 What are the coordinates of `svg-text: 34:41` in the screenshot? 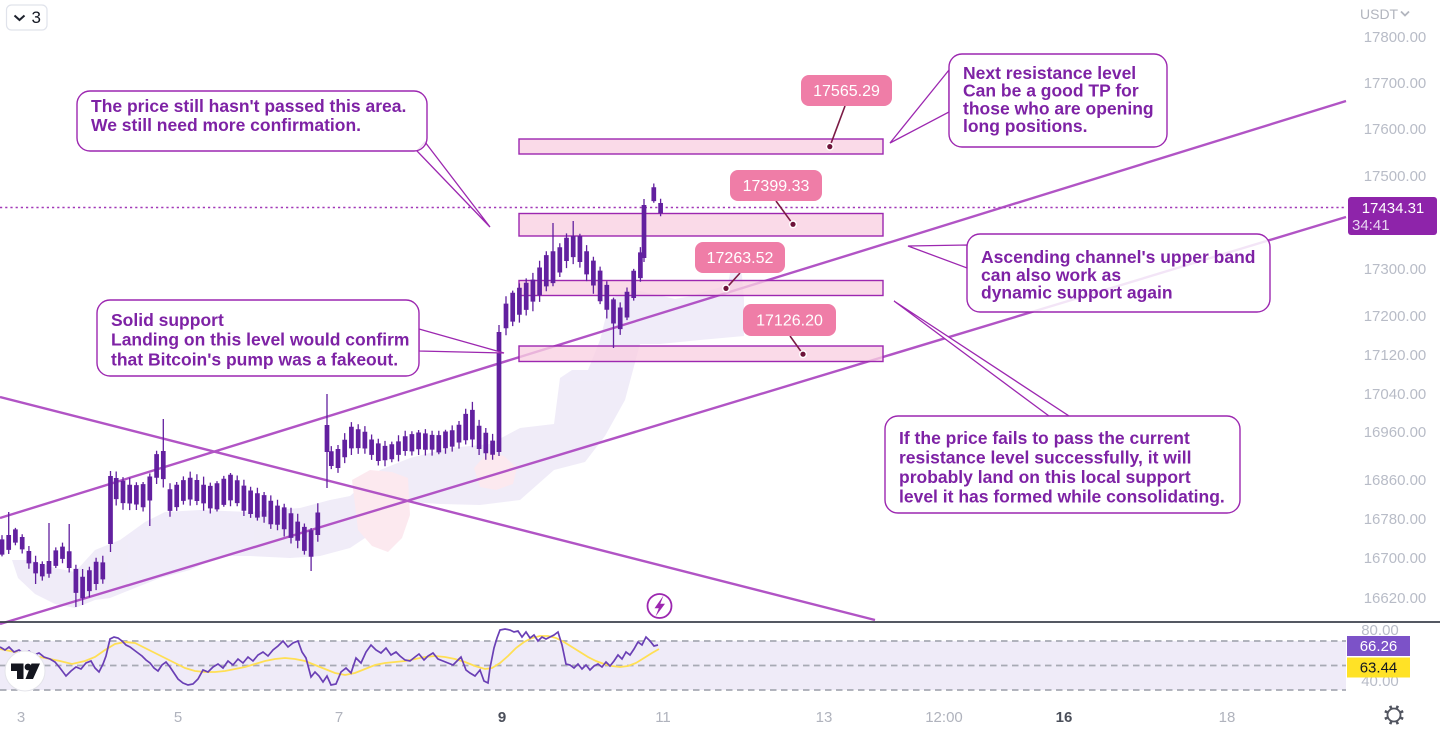 It's located at (1371, 225).